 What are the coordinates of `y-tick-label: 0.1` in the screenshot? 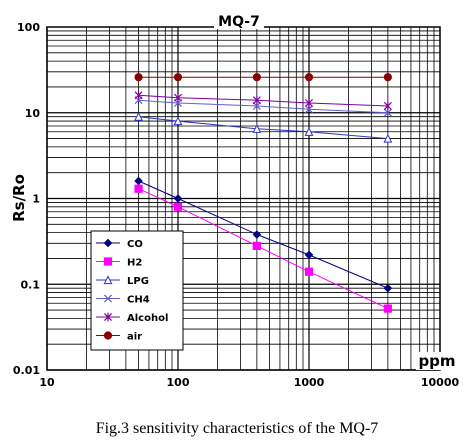 It's located at (31, 284).